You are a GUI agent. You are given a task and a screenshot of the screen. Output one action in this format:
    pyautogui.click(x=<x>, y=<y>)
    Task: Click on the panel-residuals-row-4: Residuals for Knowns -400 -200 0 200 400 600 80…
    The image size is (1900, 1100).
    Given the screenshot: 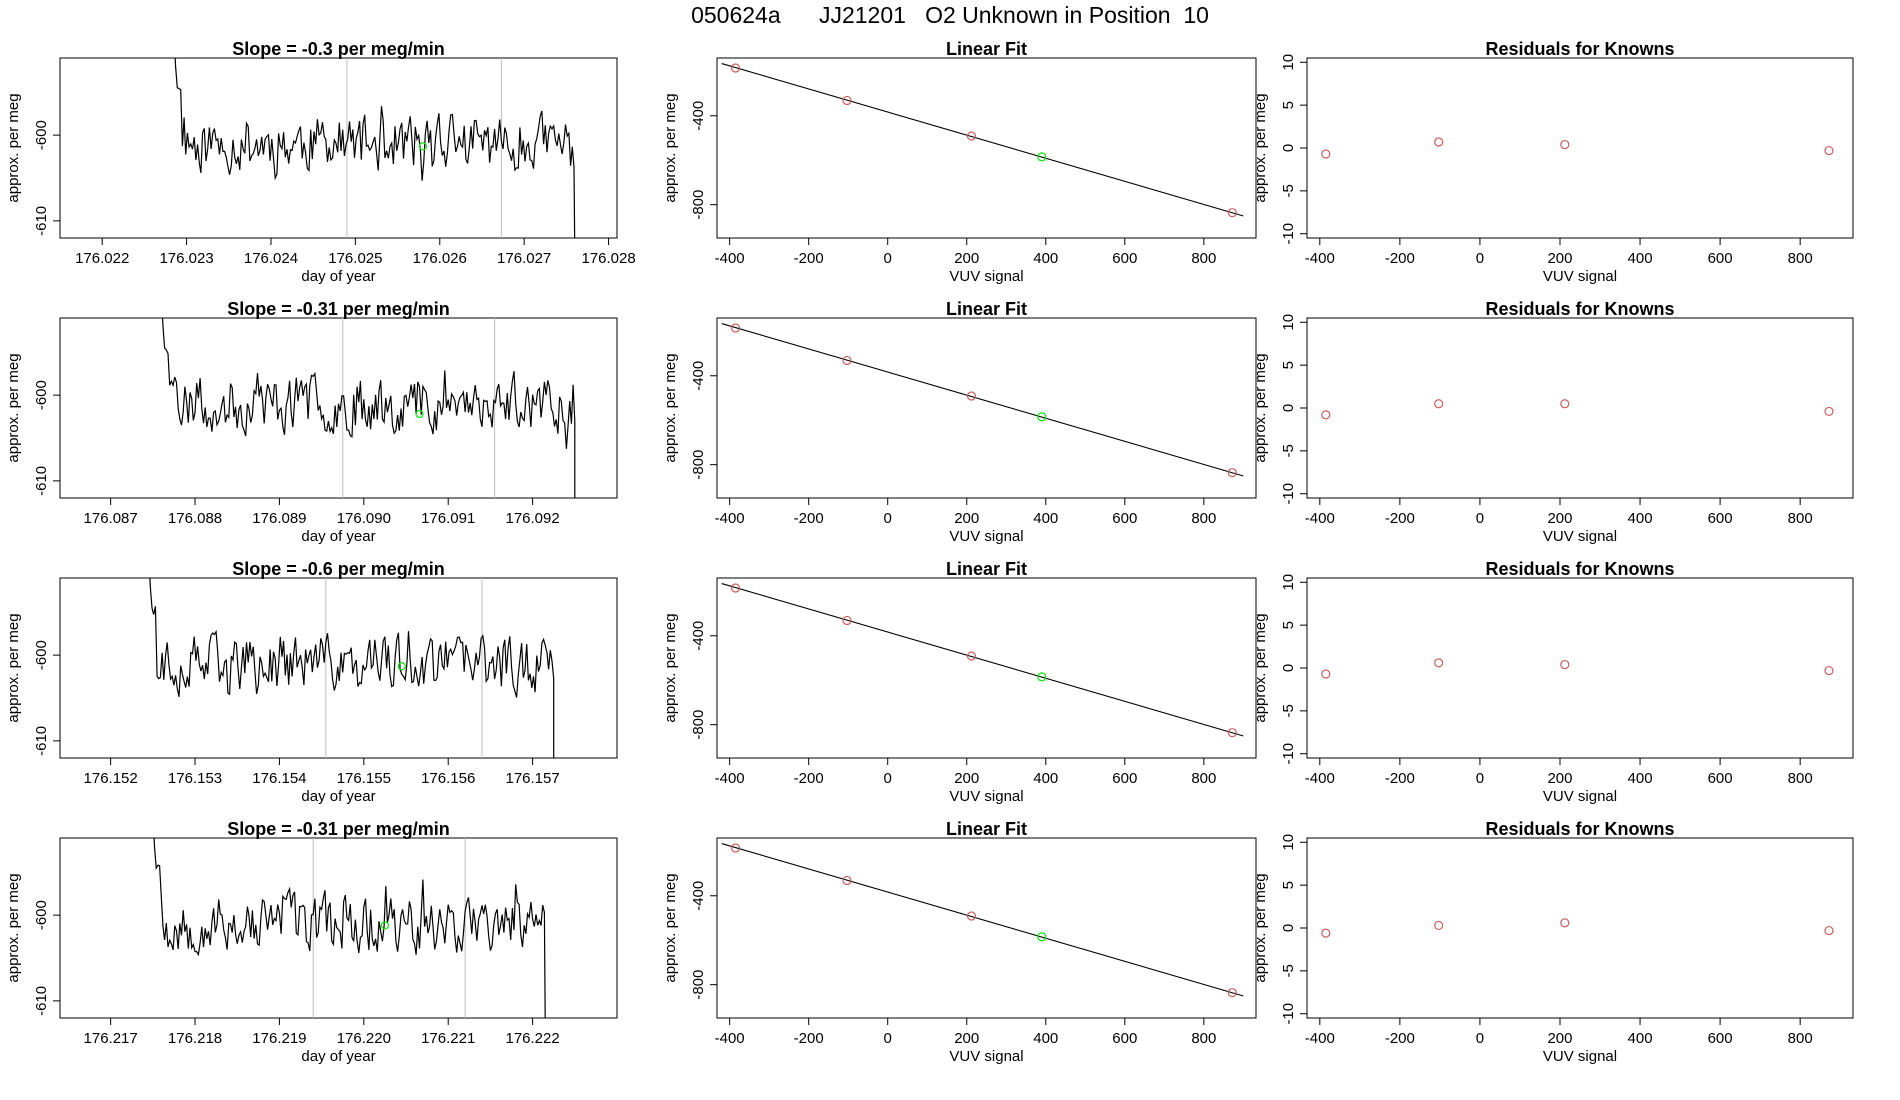 What is the action you would take?
    pyautogui.click(x=1553, y=942)
    